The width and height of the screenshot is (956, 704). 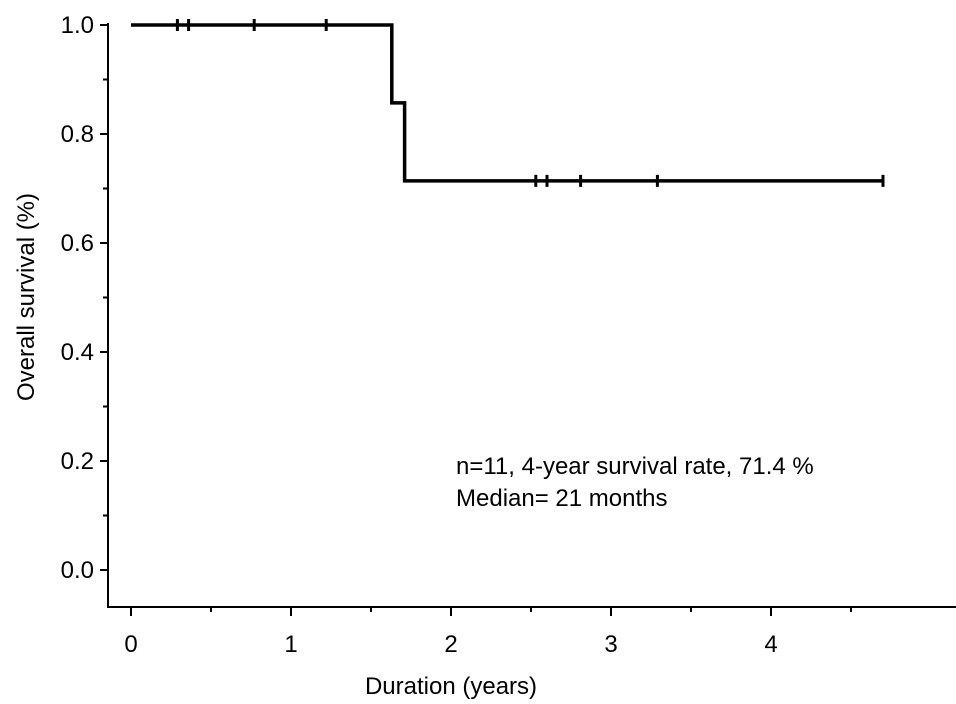 What do you see at coordinates (77, 134) in the screenshot?
I see `y-tick-label: 0.8` at bounding box center [77, 134].